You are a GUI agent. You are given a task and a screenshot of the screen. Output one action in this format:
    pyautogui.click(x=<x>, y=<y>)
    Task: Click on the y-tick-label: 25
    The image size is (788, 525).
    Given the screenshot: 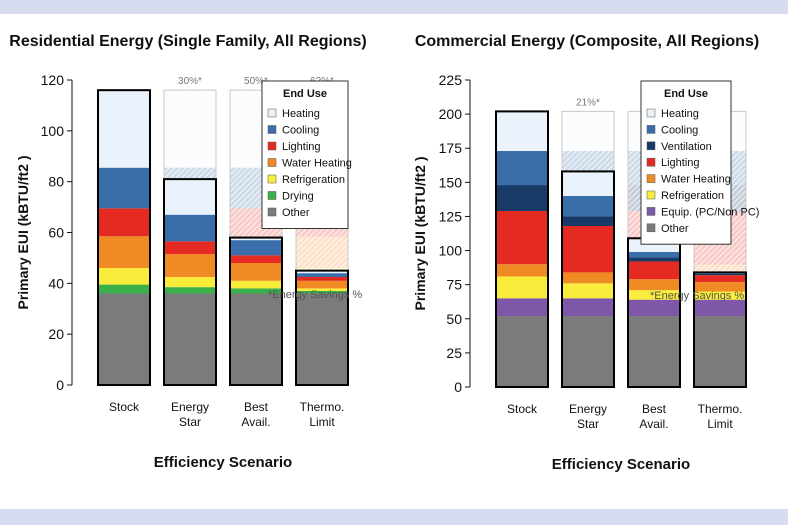 What is the action you would take?
    pyautogui.click(x=454, y=353)
    